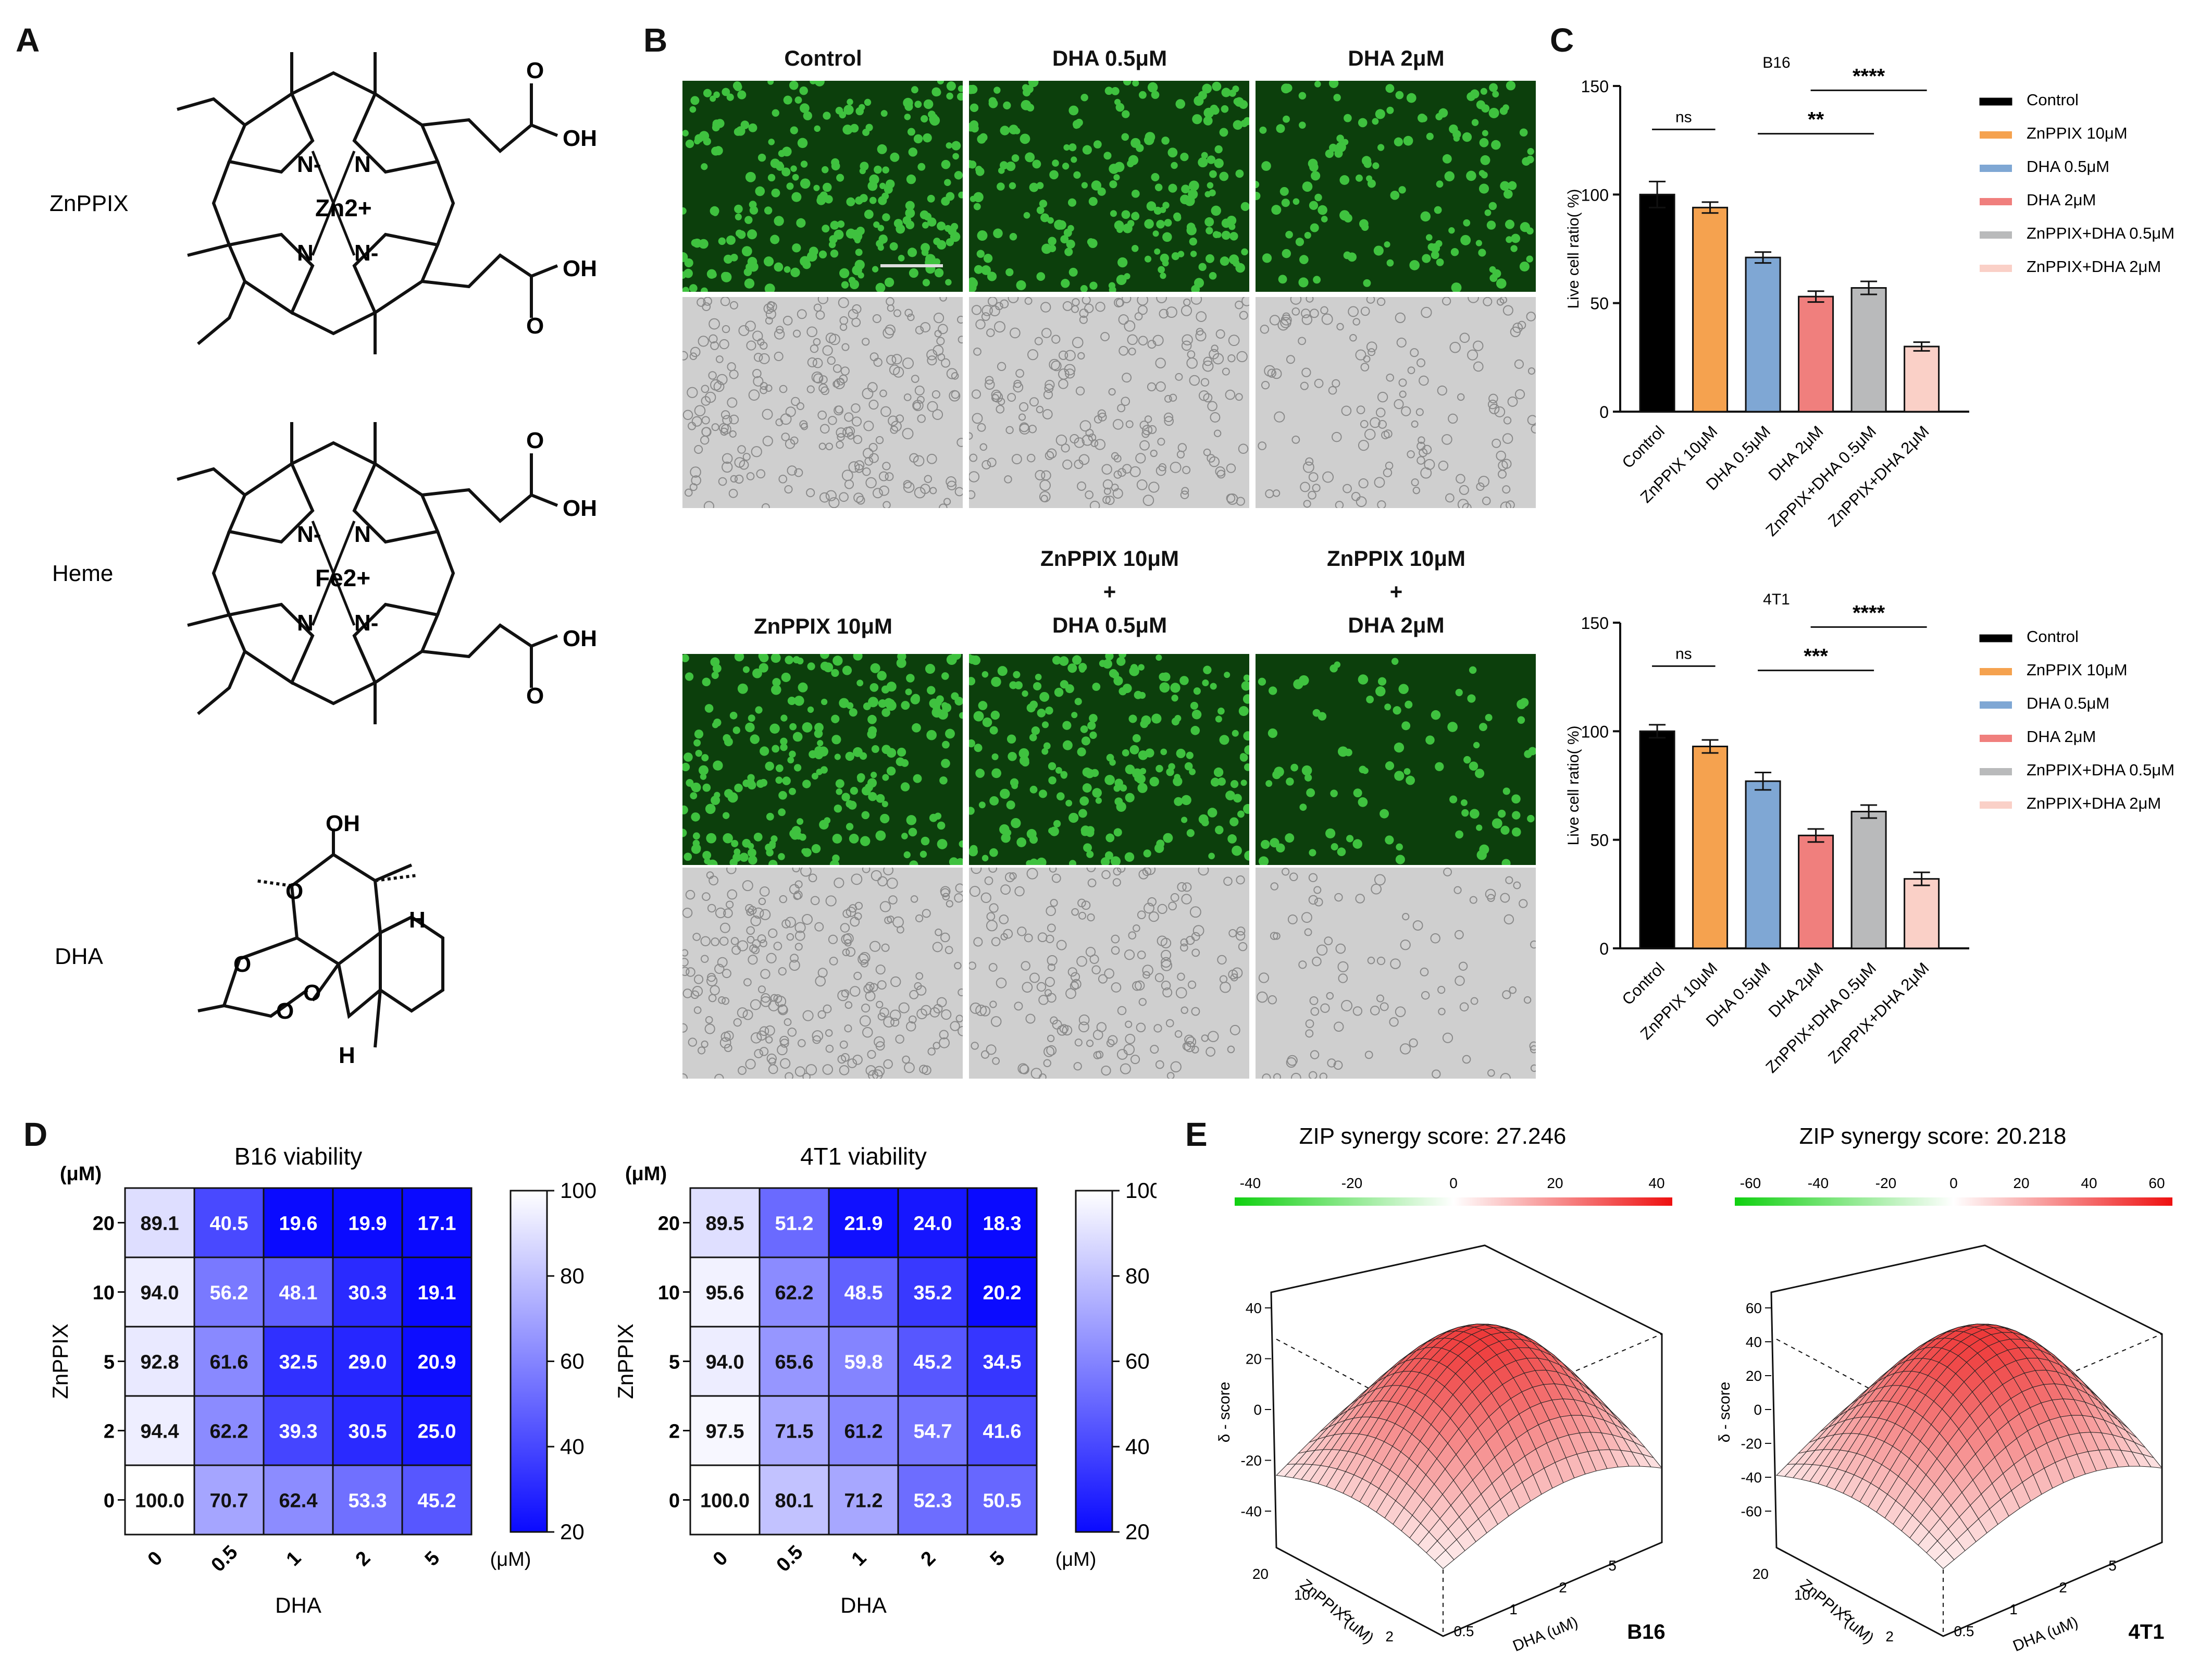  What do you see at coordinates (160, 1363) in the screenshot?
I see `cell-value: 92.8` at bounding box center [160, 1363].